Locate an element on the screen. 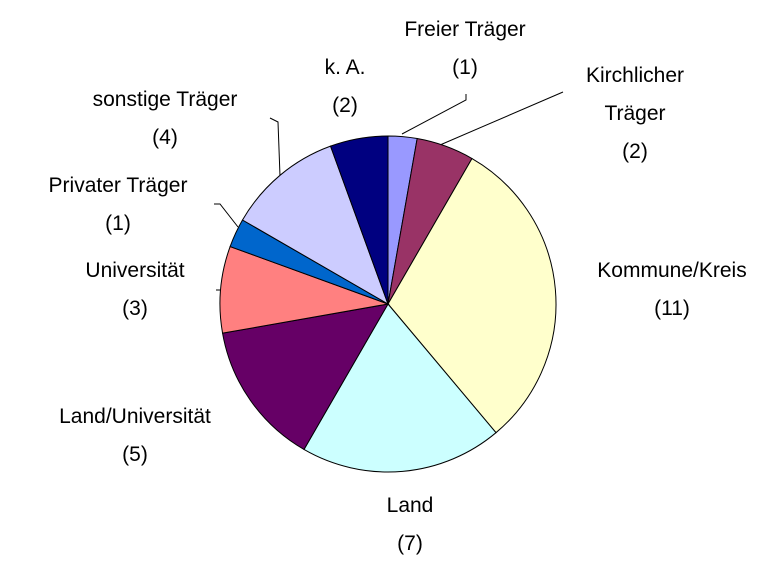 The height and width of the screenshot is (563, 782). slice-label: Kirchlicher Träger (2) is located at coordinates (635, 114).